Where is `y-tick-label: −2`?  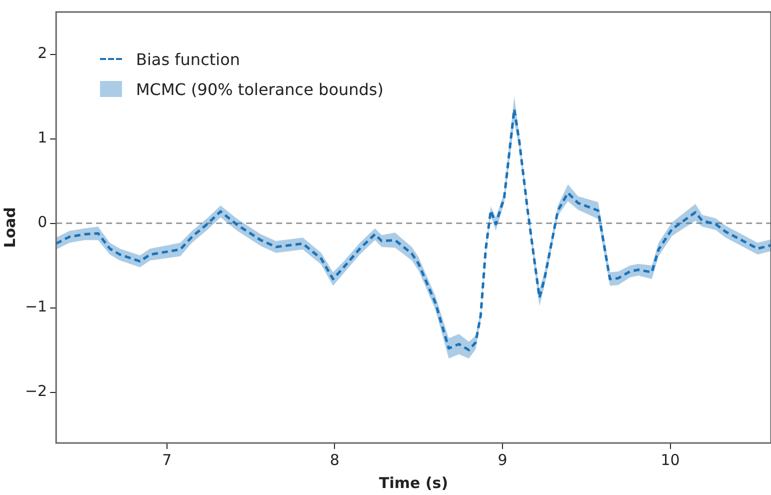 y-tick-label: −2 is located at coordinates (36, 391).